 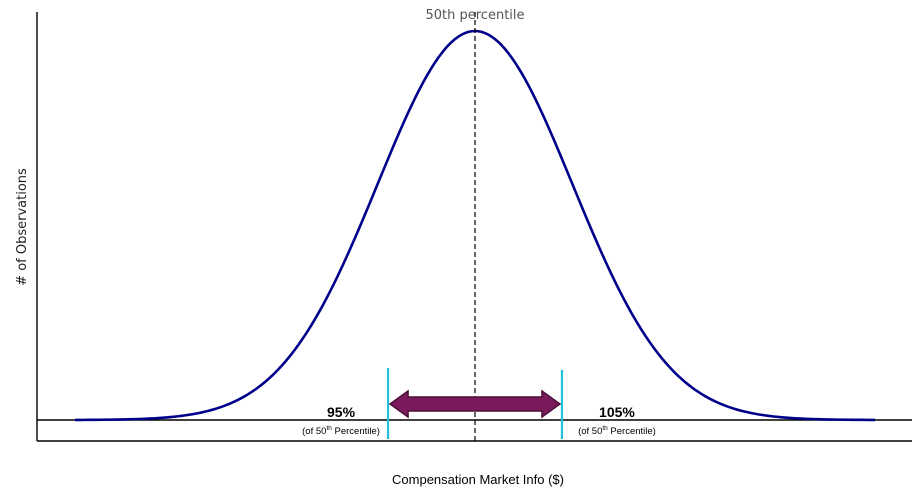 What do you see at coordinates (617, 431) in the screenshot?
I see `marker-sublabel-105: (of 50th Percentile)` at bounding box center [617, 431].